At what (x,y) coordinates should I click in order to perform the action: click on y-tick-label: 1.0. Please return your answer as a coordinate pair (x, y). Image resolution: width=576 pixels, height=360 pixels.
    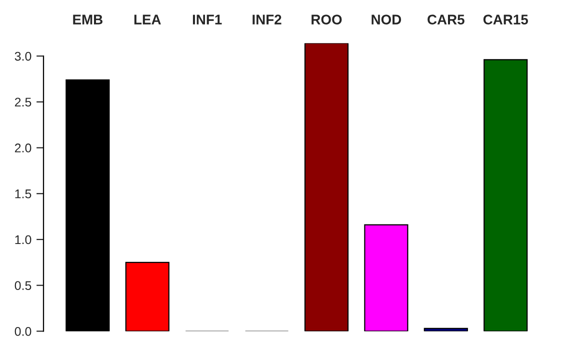
    Looking at the image, I should click on (23, 239).